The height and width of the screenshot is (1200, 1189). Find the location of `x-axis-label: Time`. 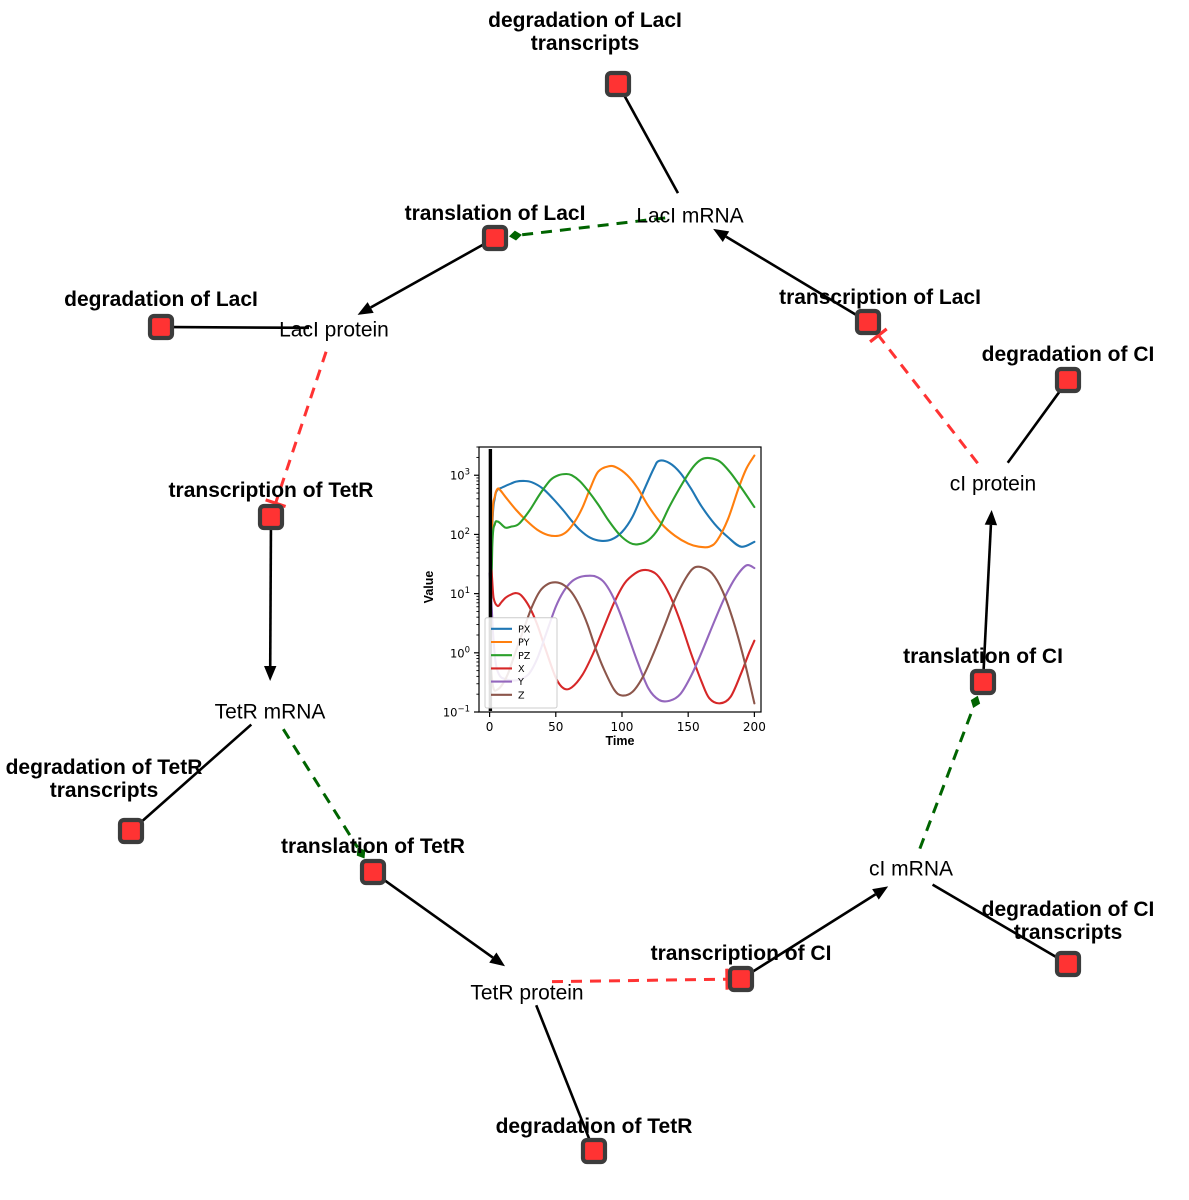

x-axis-label: Time is located at coordinates (620, 741).